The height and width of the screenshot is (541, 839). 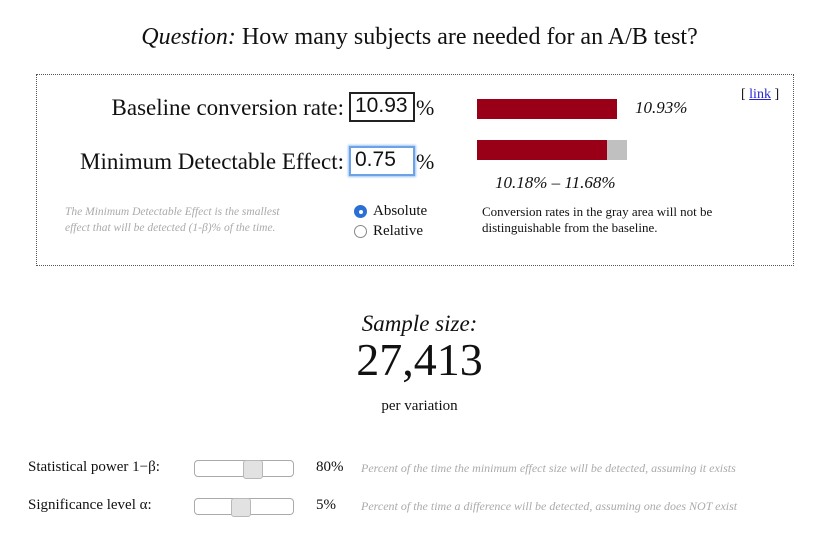 I want to click on power-slider, so click(x=244, y=469).